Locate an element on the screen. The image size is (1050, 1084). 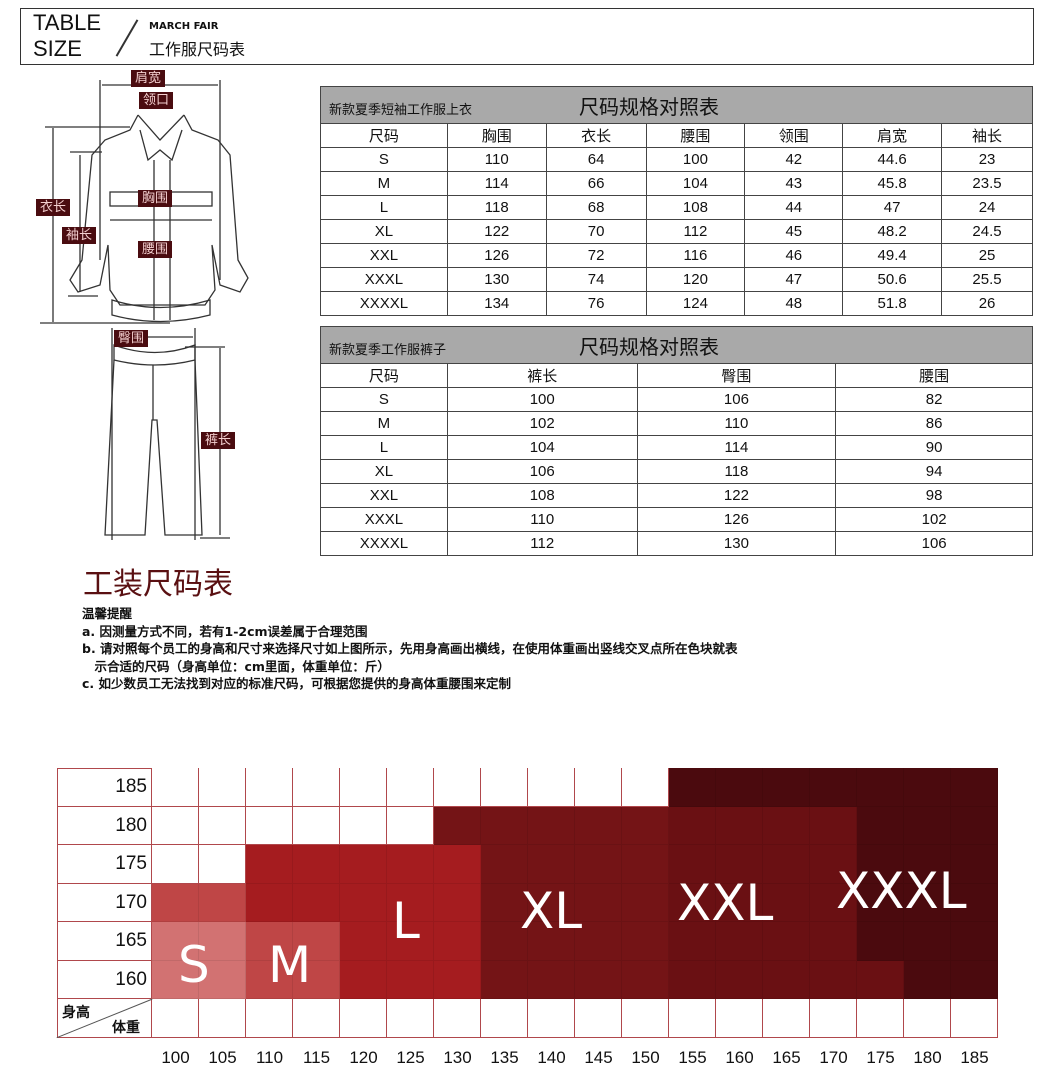
table-cell: 126 is located at coordinates (496, 255).